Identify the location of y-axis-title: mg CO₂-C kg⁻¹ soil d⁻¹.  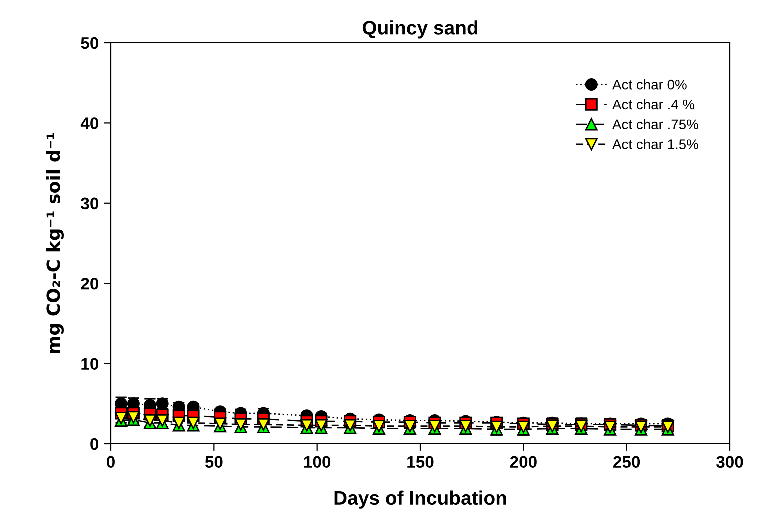
(55, 243).